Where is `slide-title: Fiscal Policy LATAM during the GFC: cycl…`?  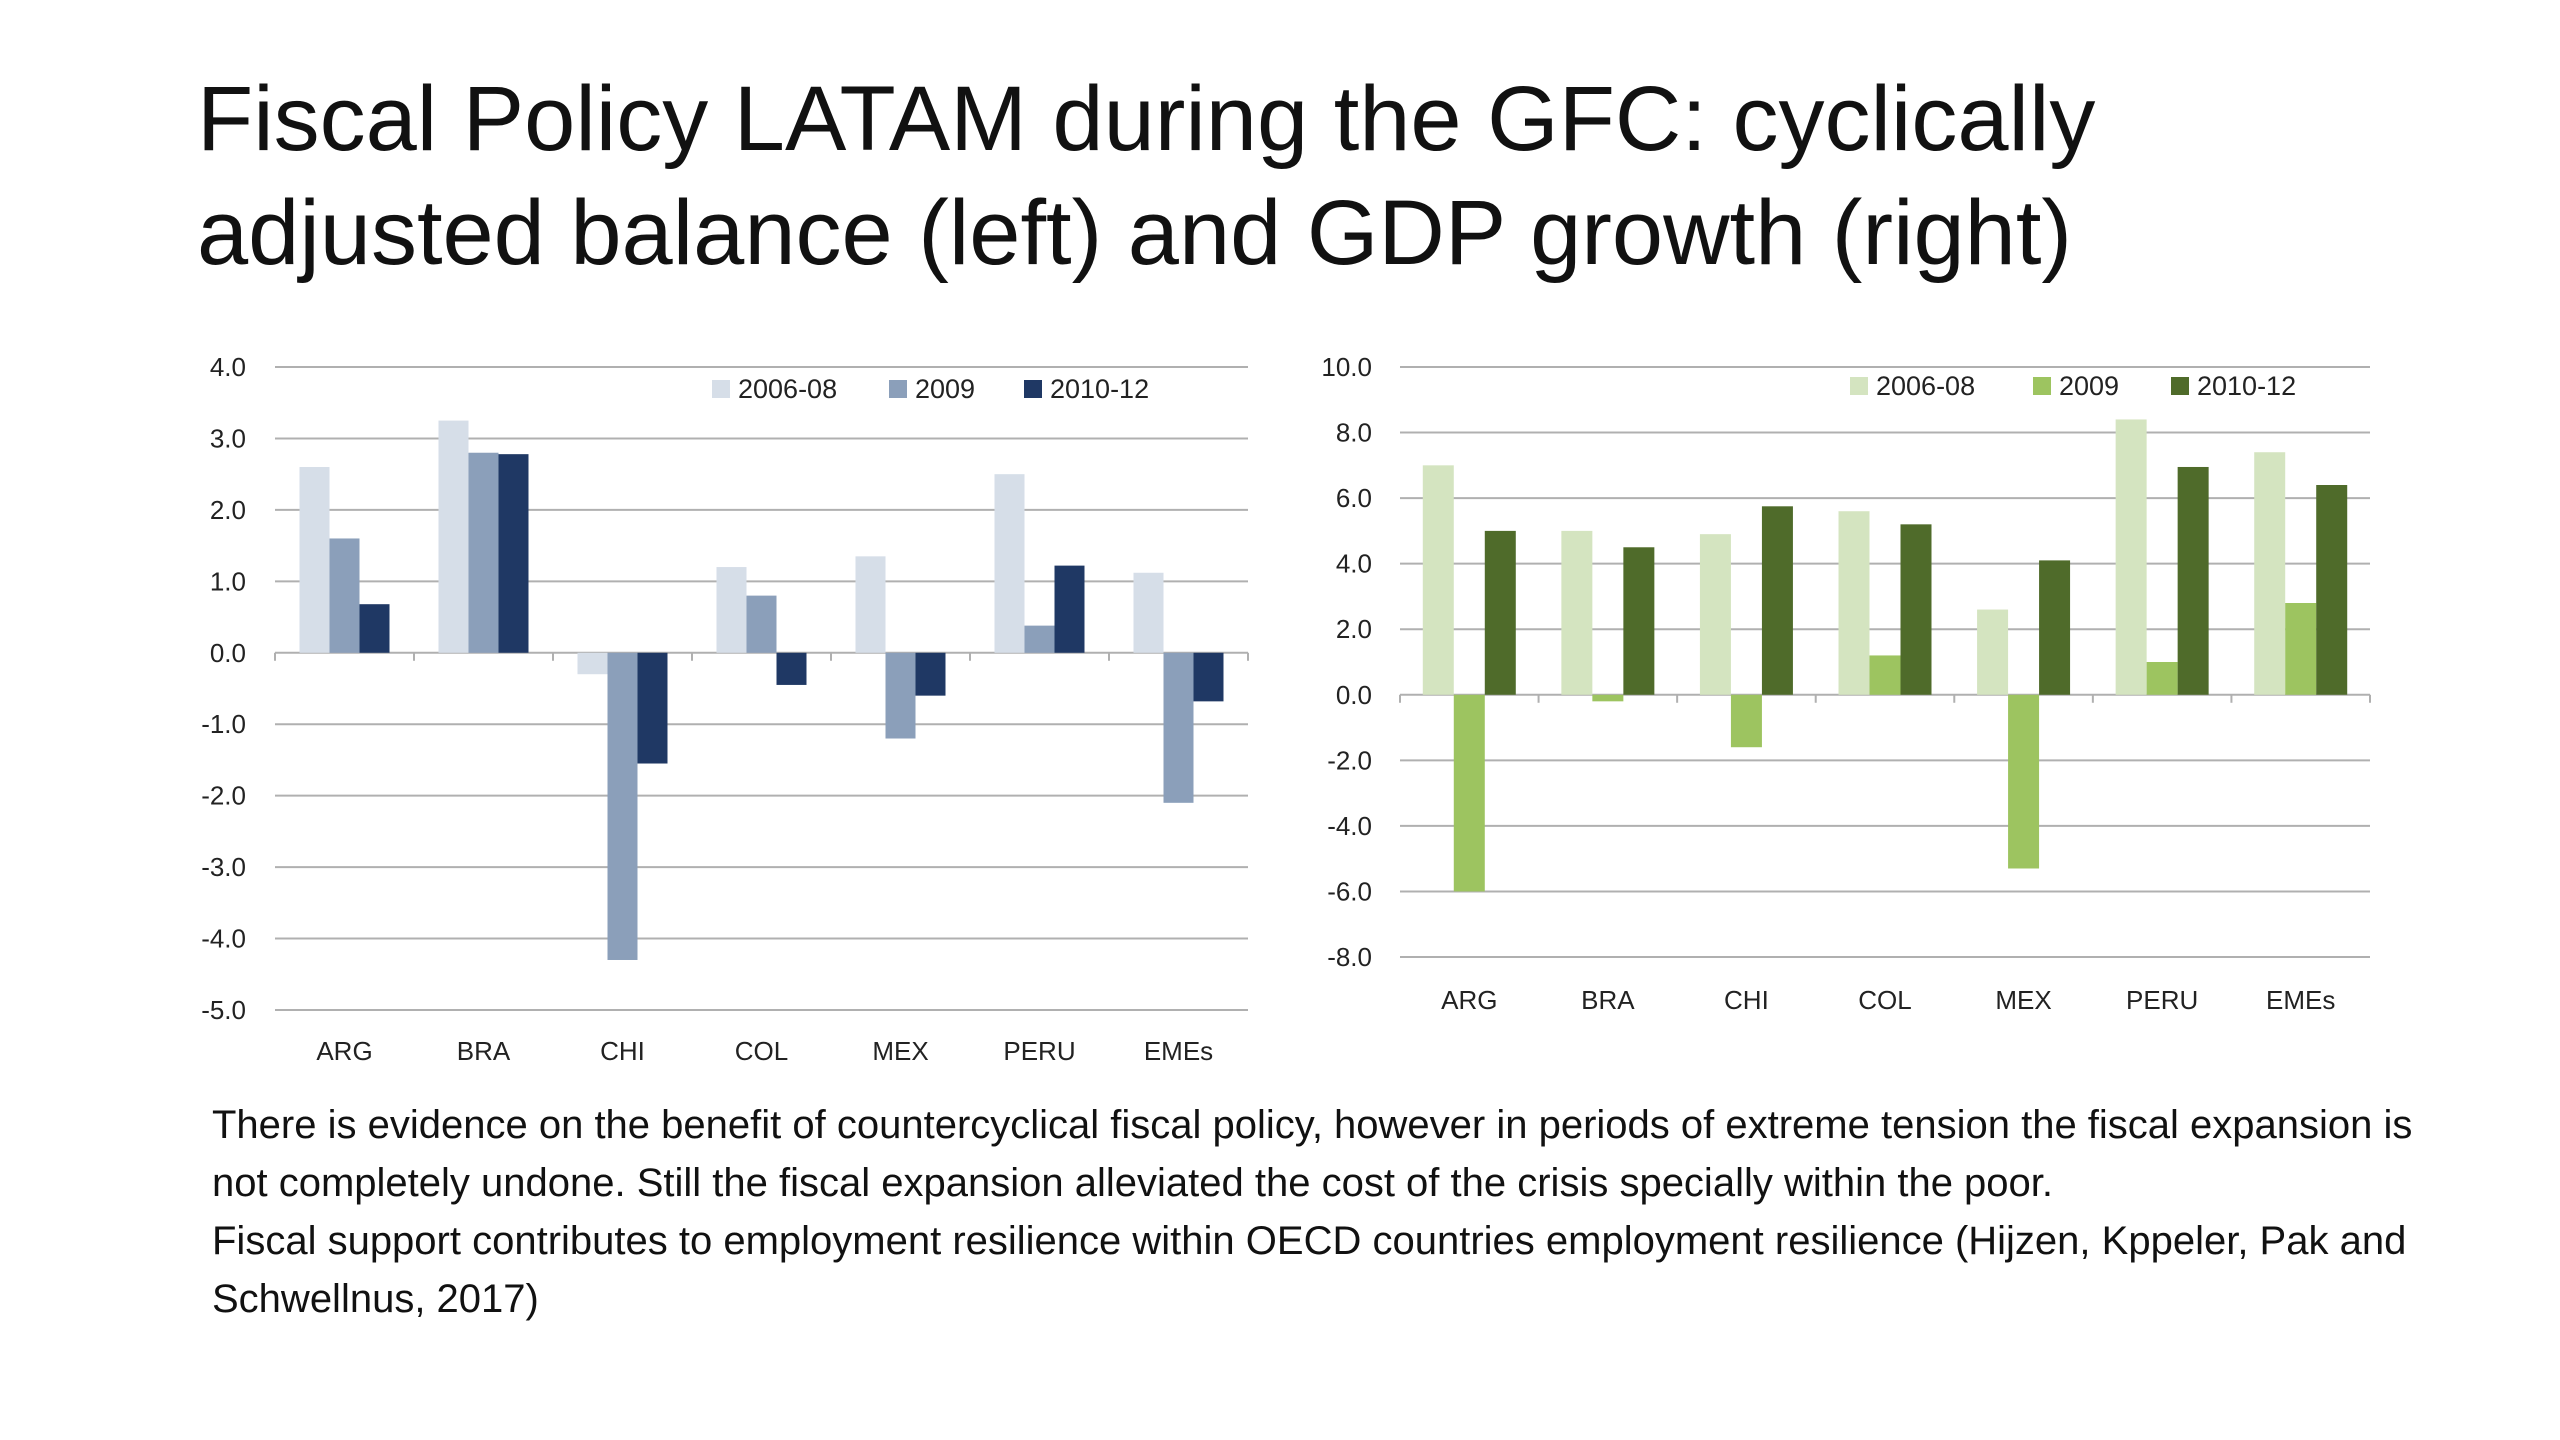 slide-title: Fiscal Policy LATAM during the GFC: cycl… is located at coordinates (1146, 176).